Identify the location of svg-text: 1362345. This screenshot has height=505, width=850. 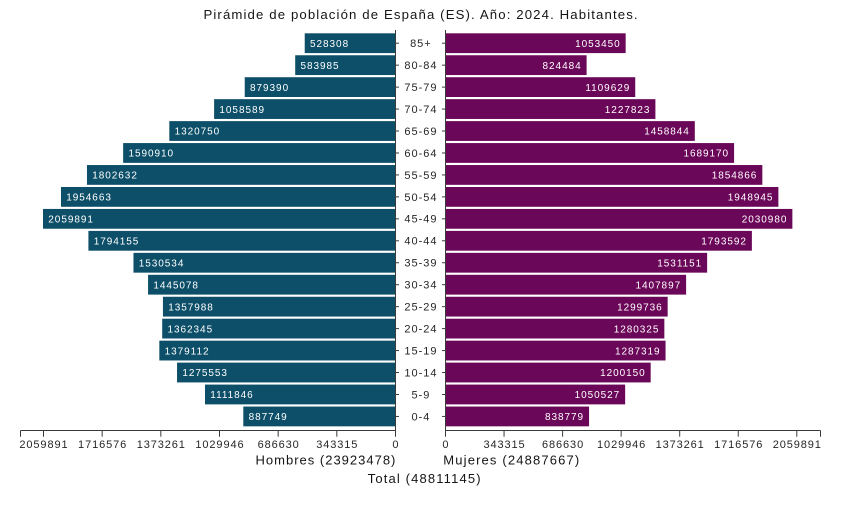
(191, 329).